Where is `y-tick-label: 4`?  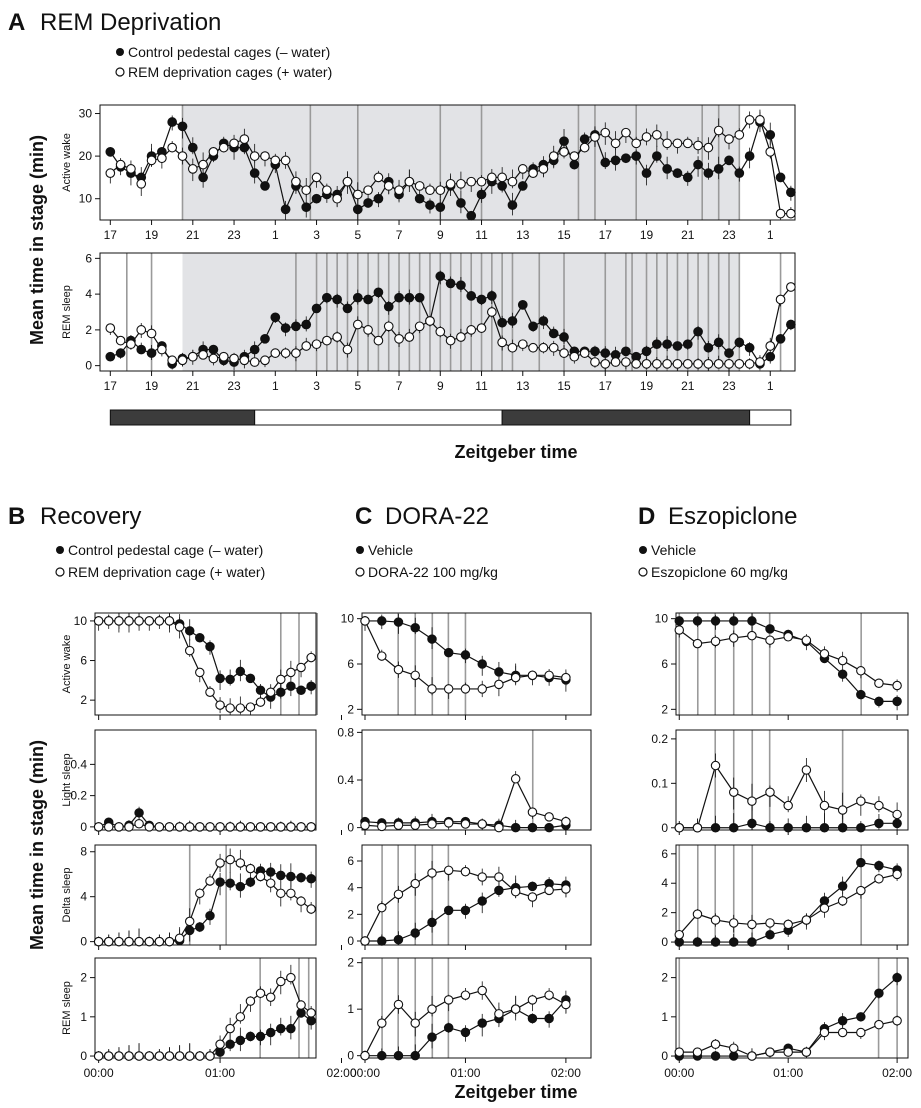 y-tick-label: 4 is located at coordinates (664, 883).